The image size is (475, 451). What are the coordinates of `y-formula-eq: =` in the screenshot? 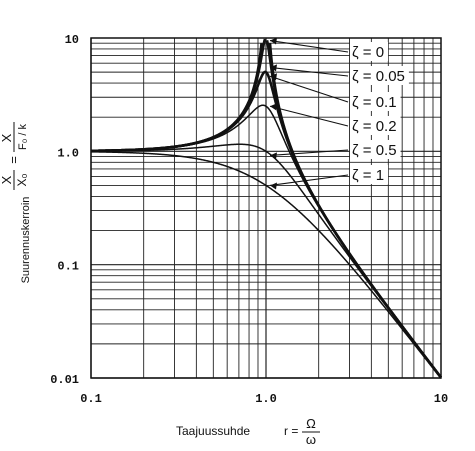 It's located at (13, 160).